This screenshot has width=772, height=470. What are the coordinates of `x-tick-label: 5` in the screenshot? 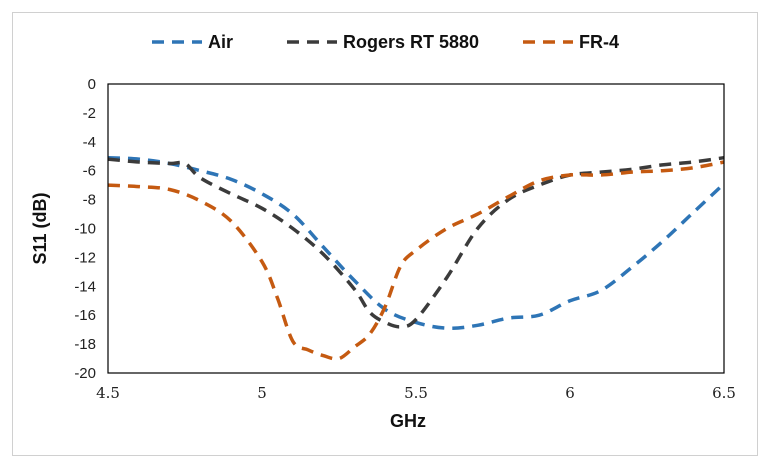 It's located at (262, 393).